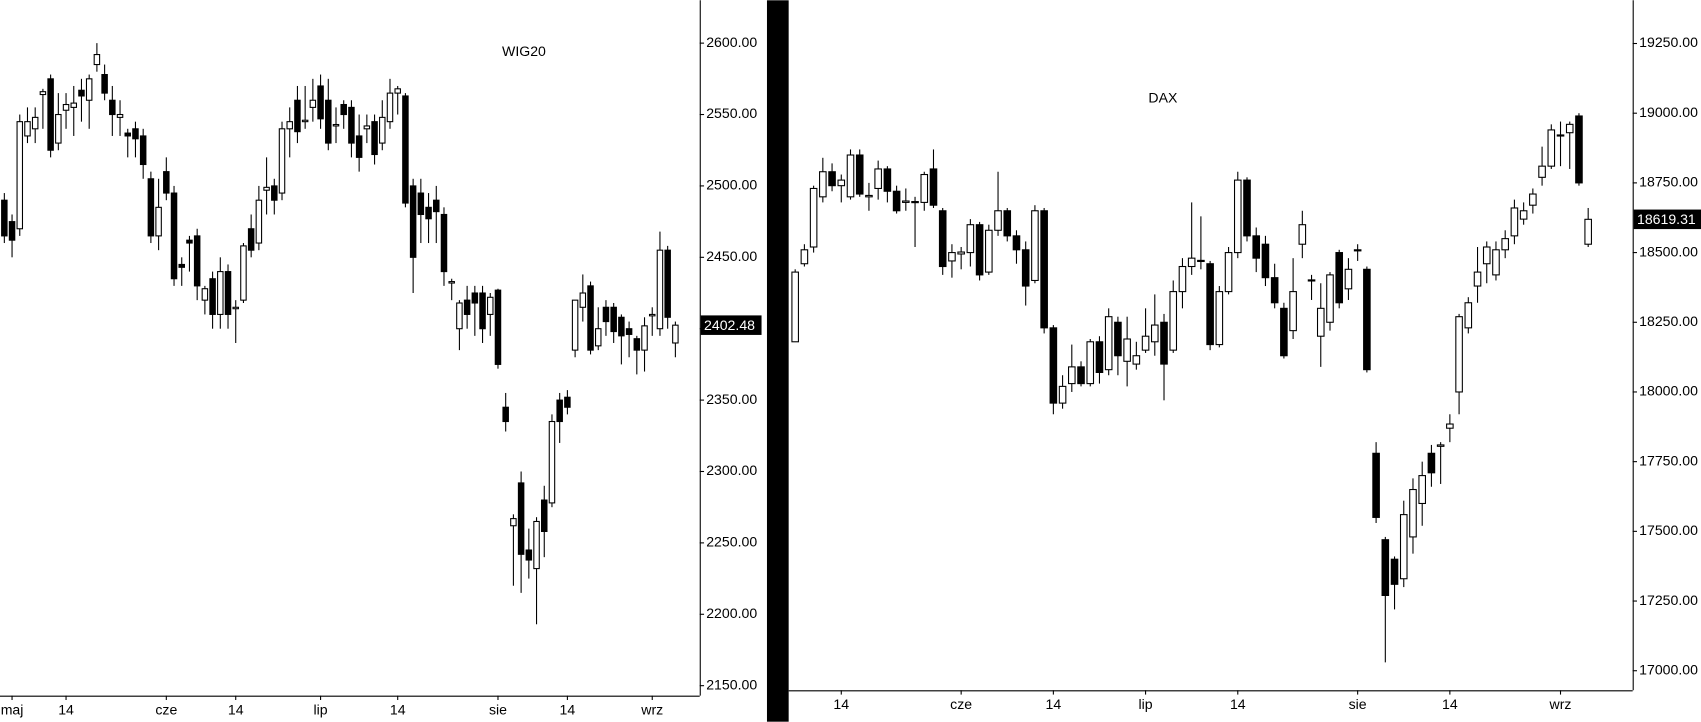 The width and height of the screenshot is (1701, 722). I want to click on y-tick-label: 2300.00, so click(731, 470).